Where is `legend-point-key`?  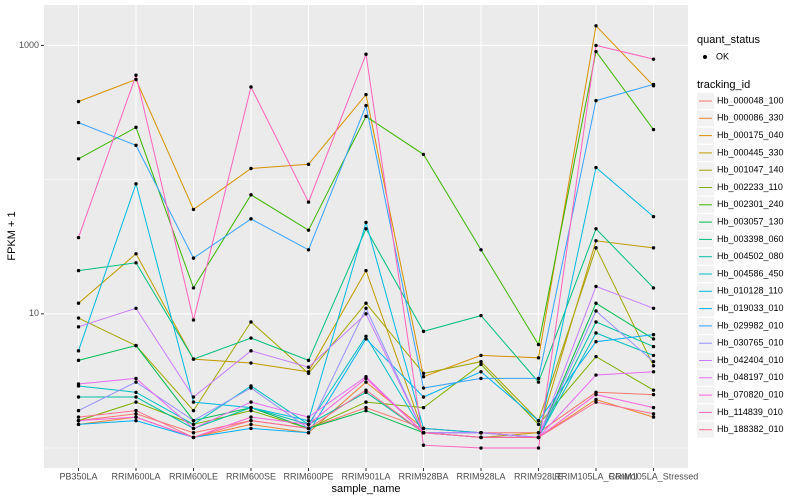 legend-point-key is located at coordinates (705, 57).